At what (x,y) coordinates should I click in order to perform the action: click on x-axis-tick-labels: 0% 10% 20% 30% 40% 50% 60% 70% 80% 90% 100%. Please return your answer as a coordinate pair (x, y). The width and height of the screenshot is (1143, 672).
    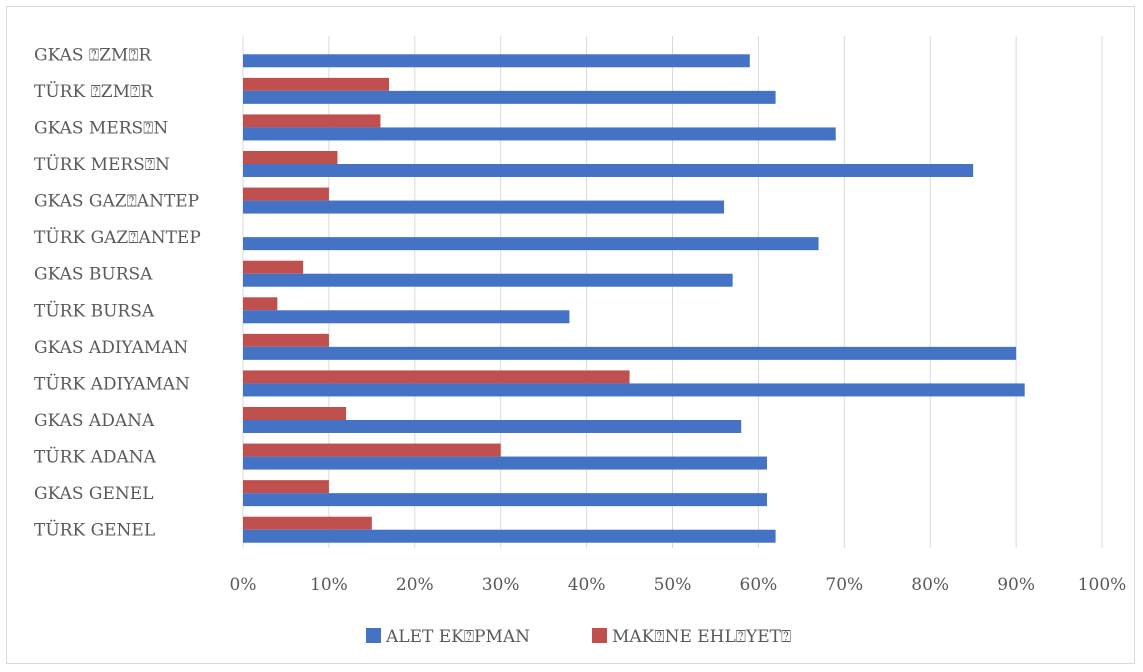
    Looking at the image, I should click on (678, 585).